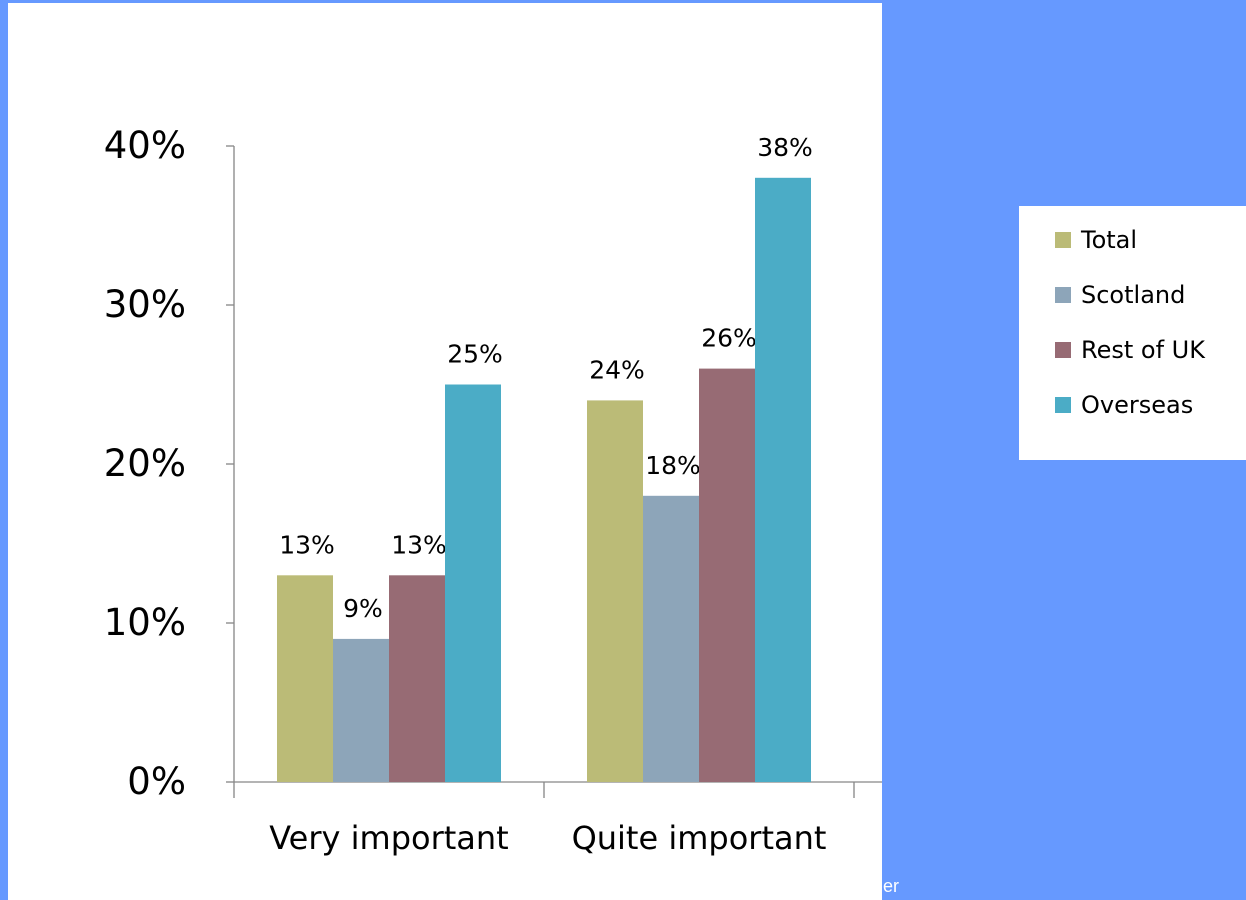  Describe the element at coordinates (145, 304) in the screenshot. I see `y-tick-label: 30%` at that location.